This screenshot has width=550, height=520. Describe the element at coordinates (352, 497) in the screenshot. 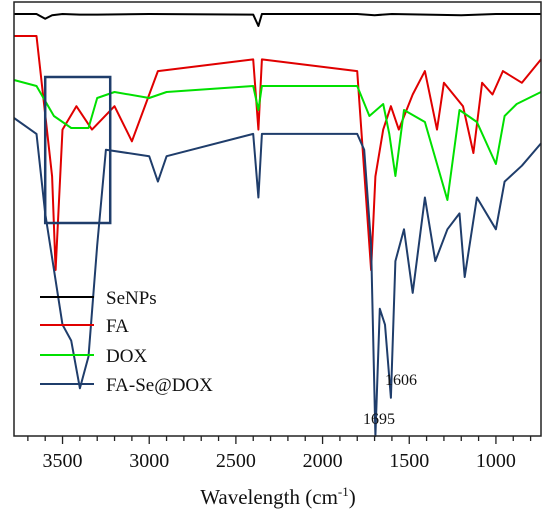

I see `x-axis-title-close: )` at that location.